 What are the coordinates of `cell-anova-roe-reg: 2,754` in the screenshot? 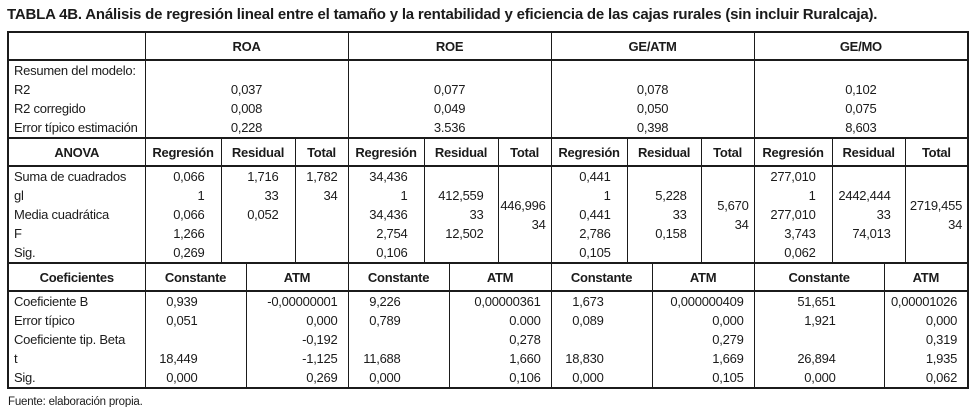 It's located at (386, 233).